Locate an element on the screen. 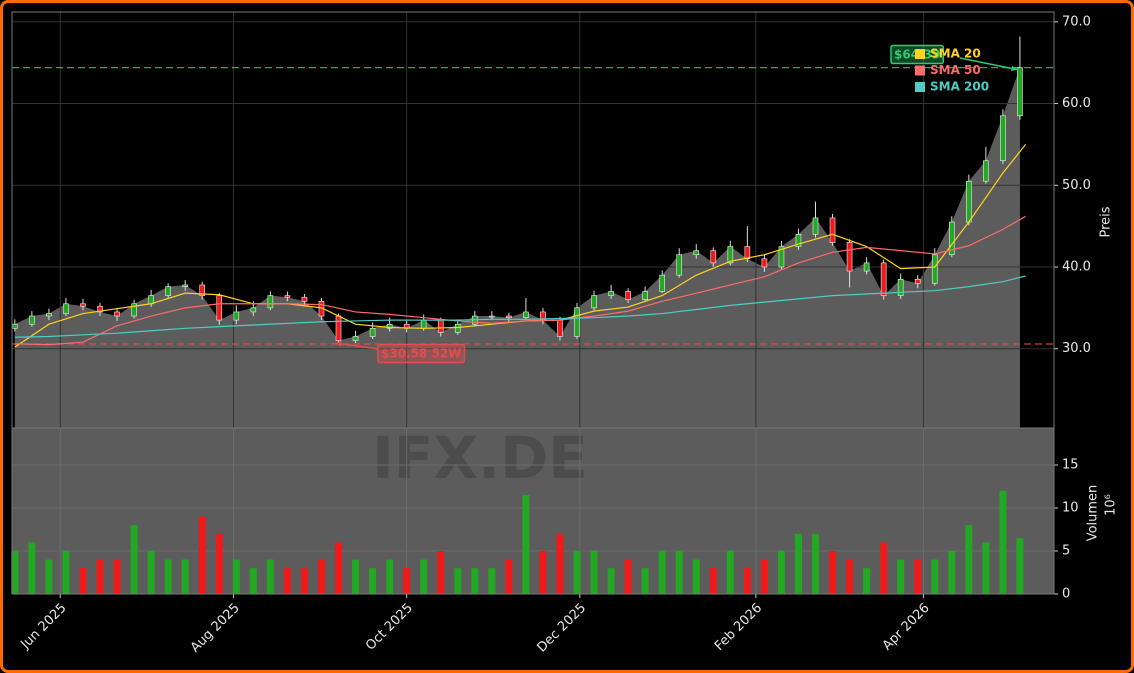 Image resolution: width=1134 pixels, height=673 pixels. low-52w-annotation-arrow is located at coordinates (356, 346).